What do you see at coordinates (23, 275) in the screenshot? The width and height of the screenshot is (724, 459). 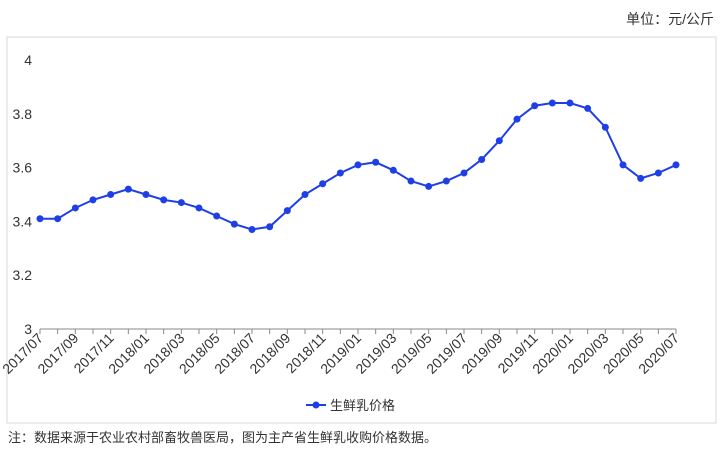 I see `y-tick-label: 3.2` at bounding box center [23, 275].